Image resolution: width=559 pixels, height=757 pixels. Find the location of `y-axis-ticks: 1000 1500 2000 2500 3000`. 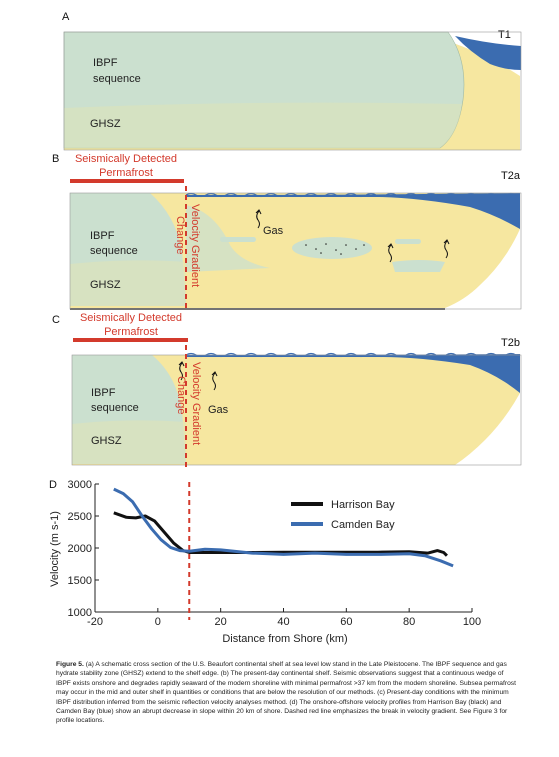

y-axis-ticks: 1000 1500 2000 2500 3000 is located at coordinates (83, 549).